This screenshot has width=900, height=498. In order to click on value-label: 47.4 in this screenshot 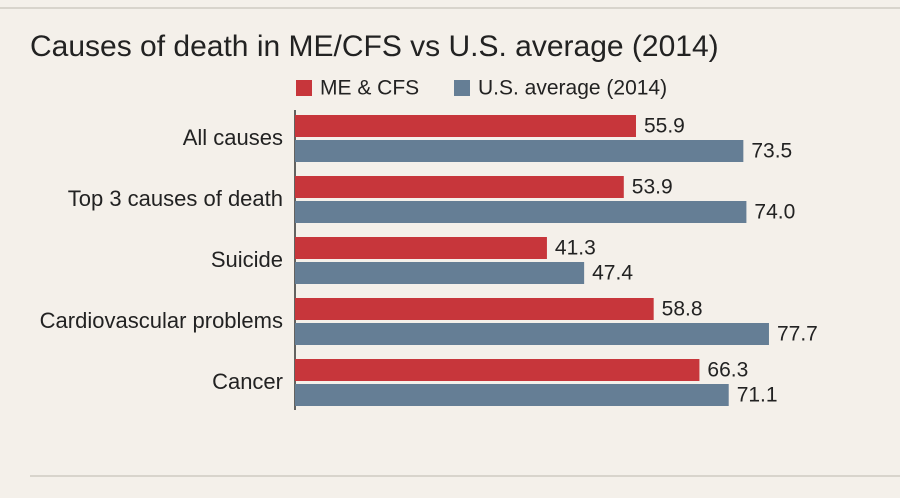, I will do `click(612, 273)`.